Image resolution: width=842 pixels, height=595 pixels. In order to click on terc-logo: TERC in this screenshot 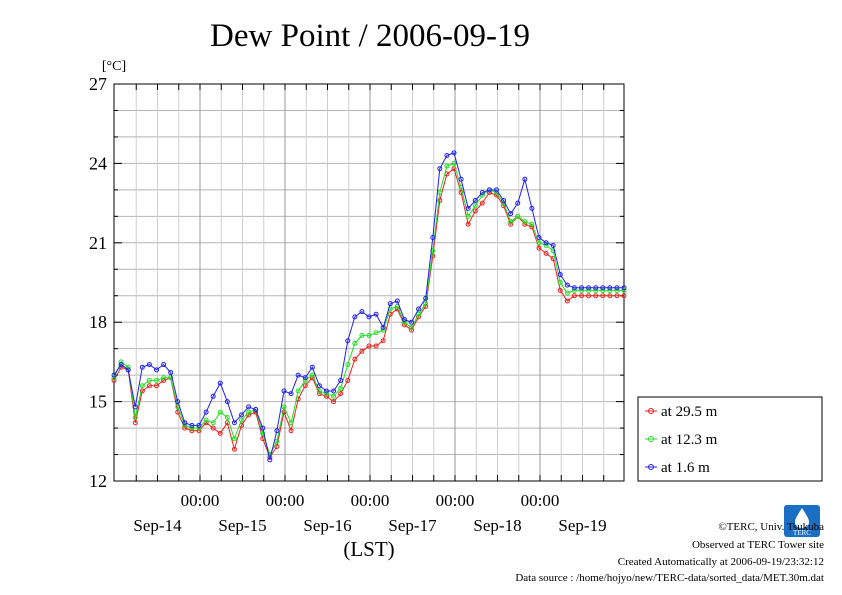, I will do `click(802, 521)`.